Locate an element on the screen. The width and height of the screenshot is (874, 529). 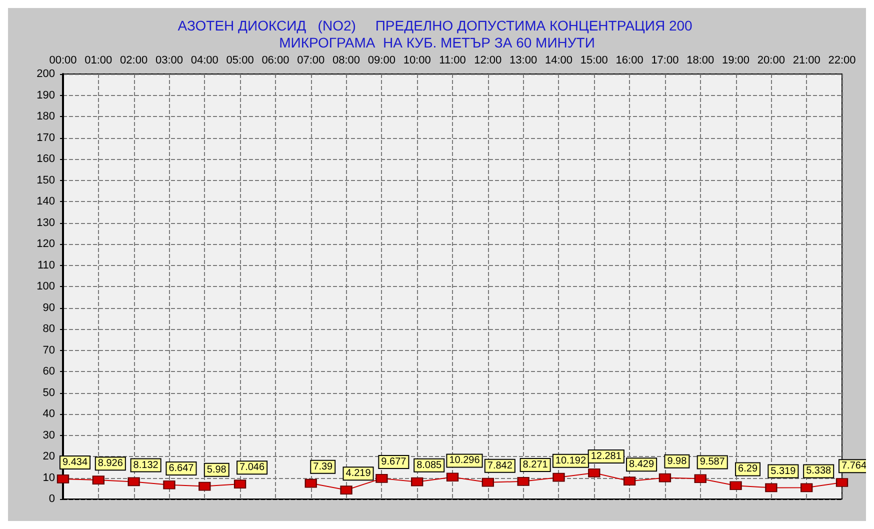
y-tick-label: 40 is located at coordinates (48, 414).